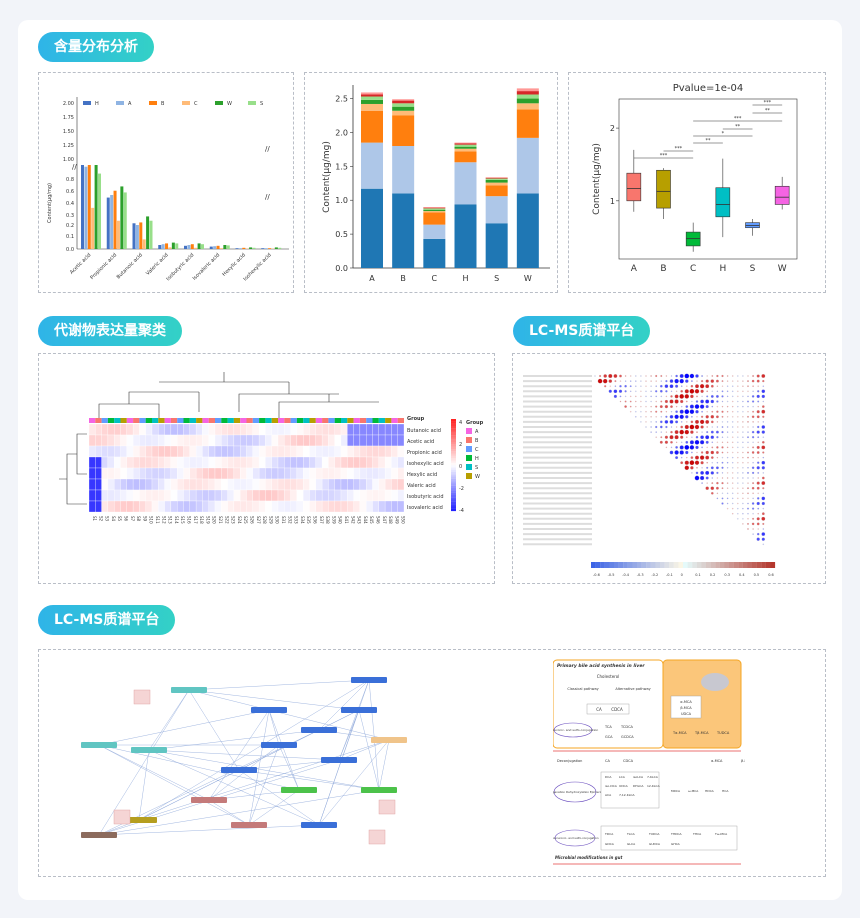 Image resolution: width=860 pixels, height=918 pixels. What do you see at coordinates (249, 825) in the screenshot?
I see `network-node` at bounding box center [249, 825].